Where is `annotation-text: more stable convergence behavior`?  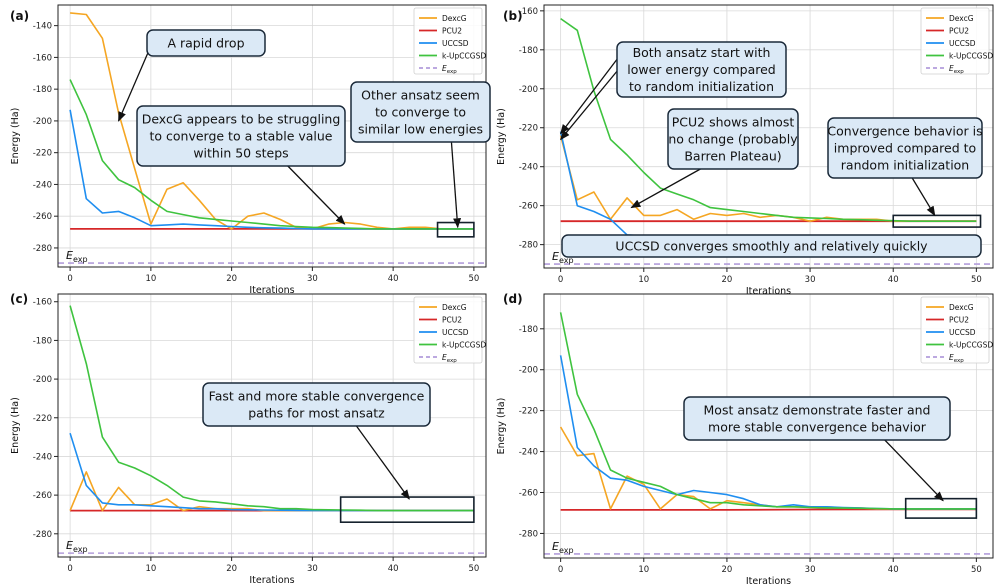 annotation-text: more stable convergence behavior is located at coordinates (817, 427).